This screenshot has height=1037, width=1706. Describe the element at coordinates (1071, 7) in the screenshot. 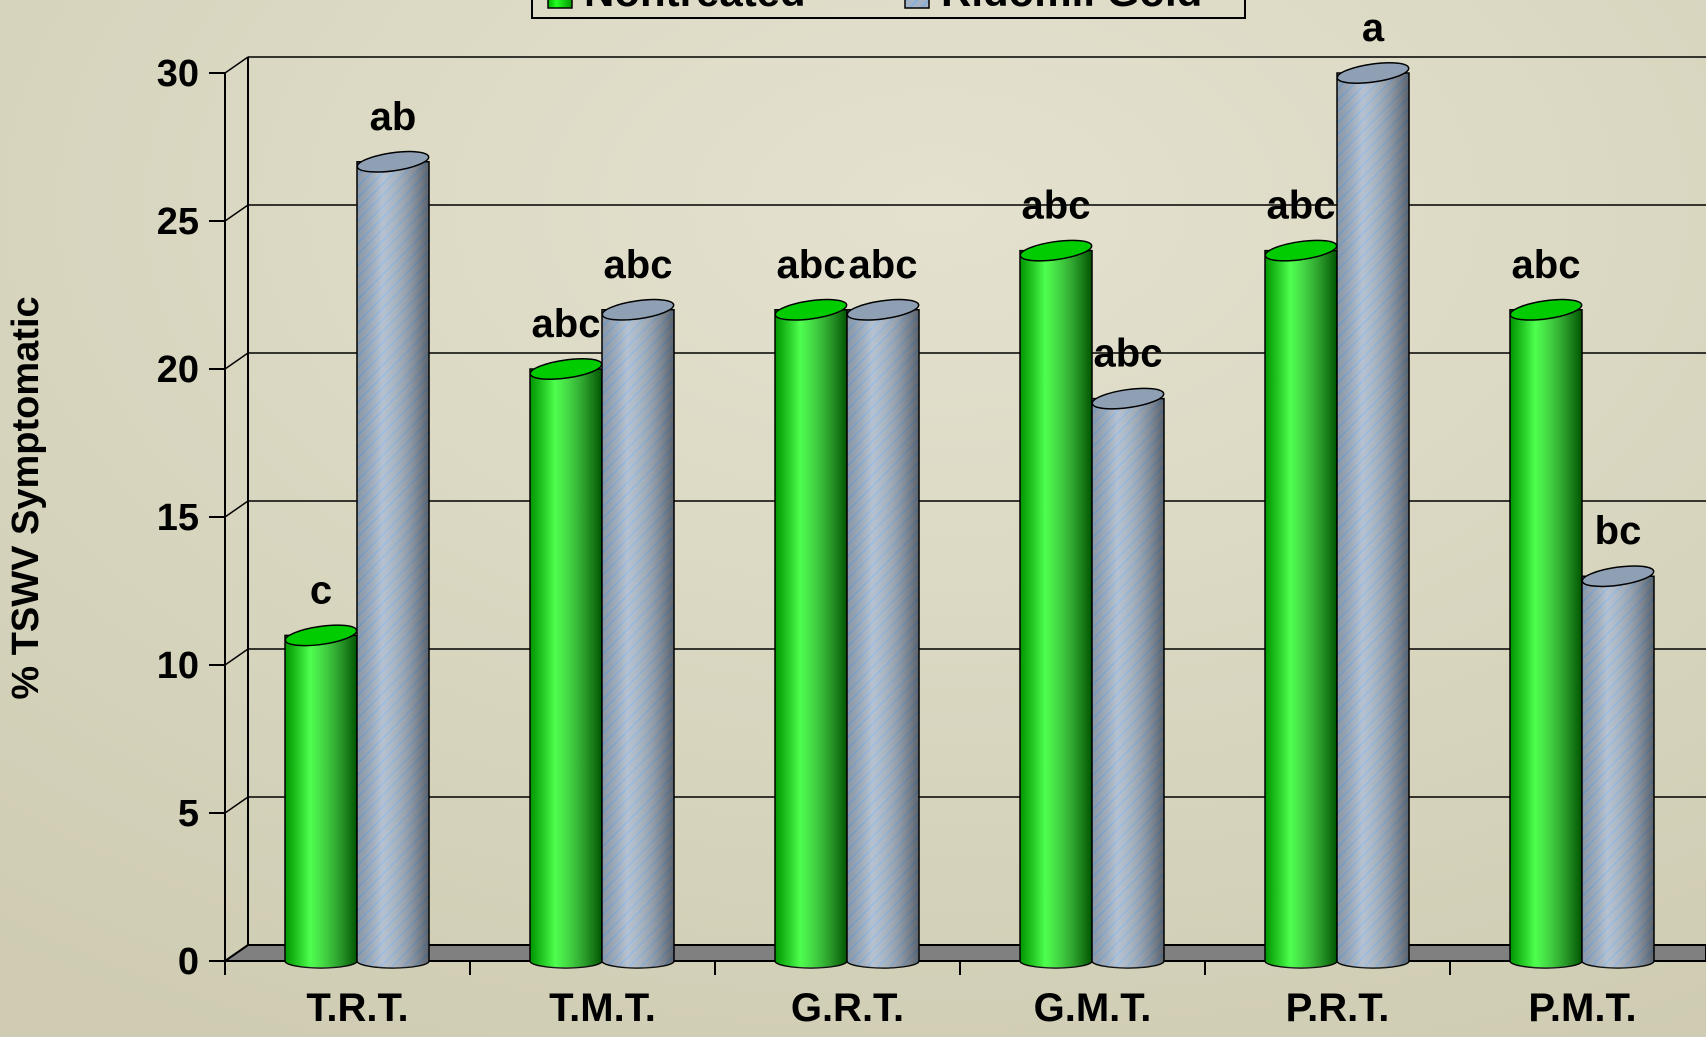

I see `legend-label: Ridomil Gold` at that location.